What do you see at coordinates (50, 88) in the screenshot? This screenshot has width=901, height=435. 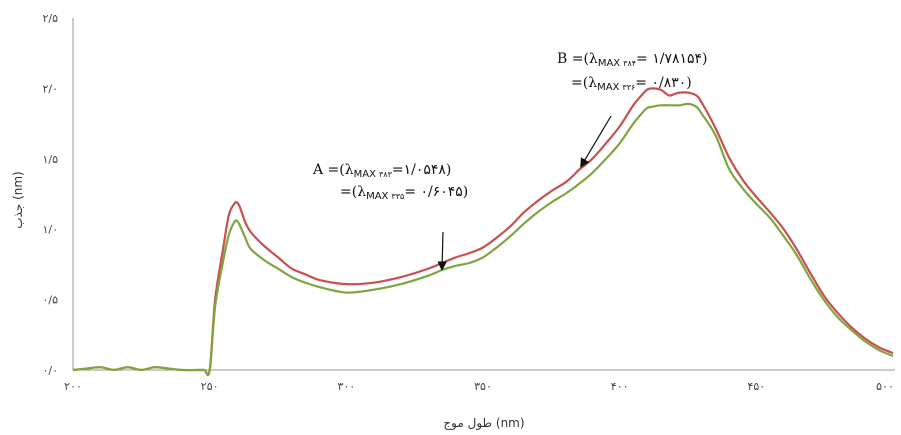 I see `y-tick-label: ۲/۰` at bounding box center [50, 88].